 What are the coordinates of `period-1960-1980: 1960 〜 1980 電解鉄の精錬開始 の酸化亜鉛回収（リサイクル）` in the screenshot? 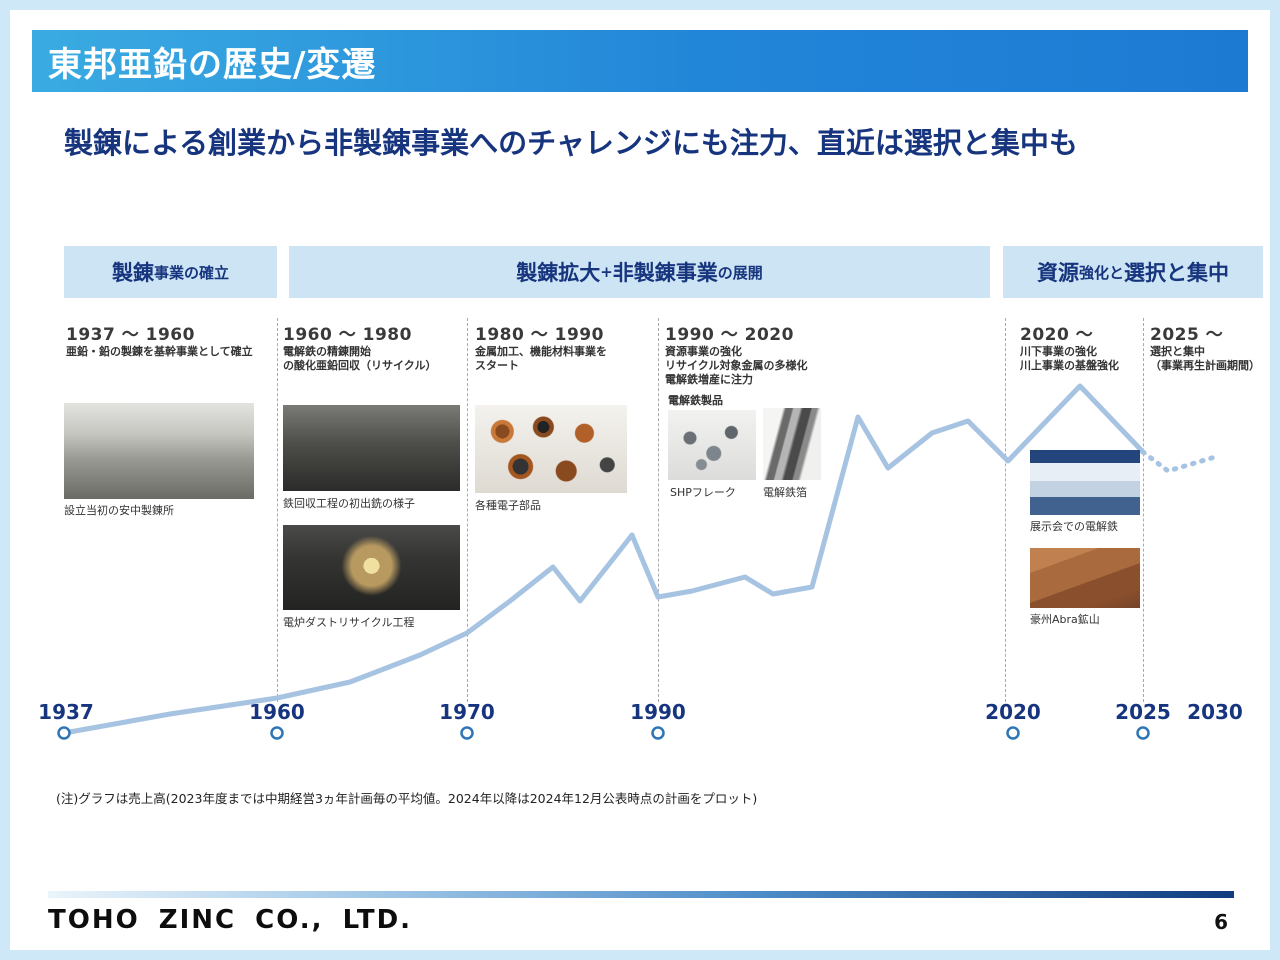 It's located at (375, 346).